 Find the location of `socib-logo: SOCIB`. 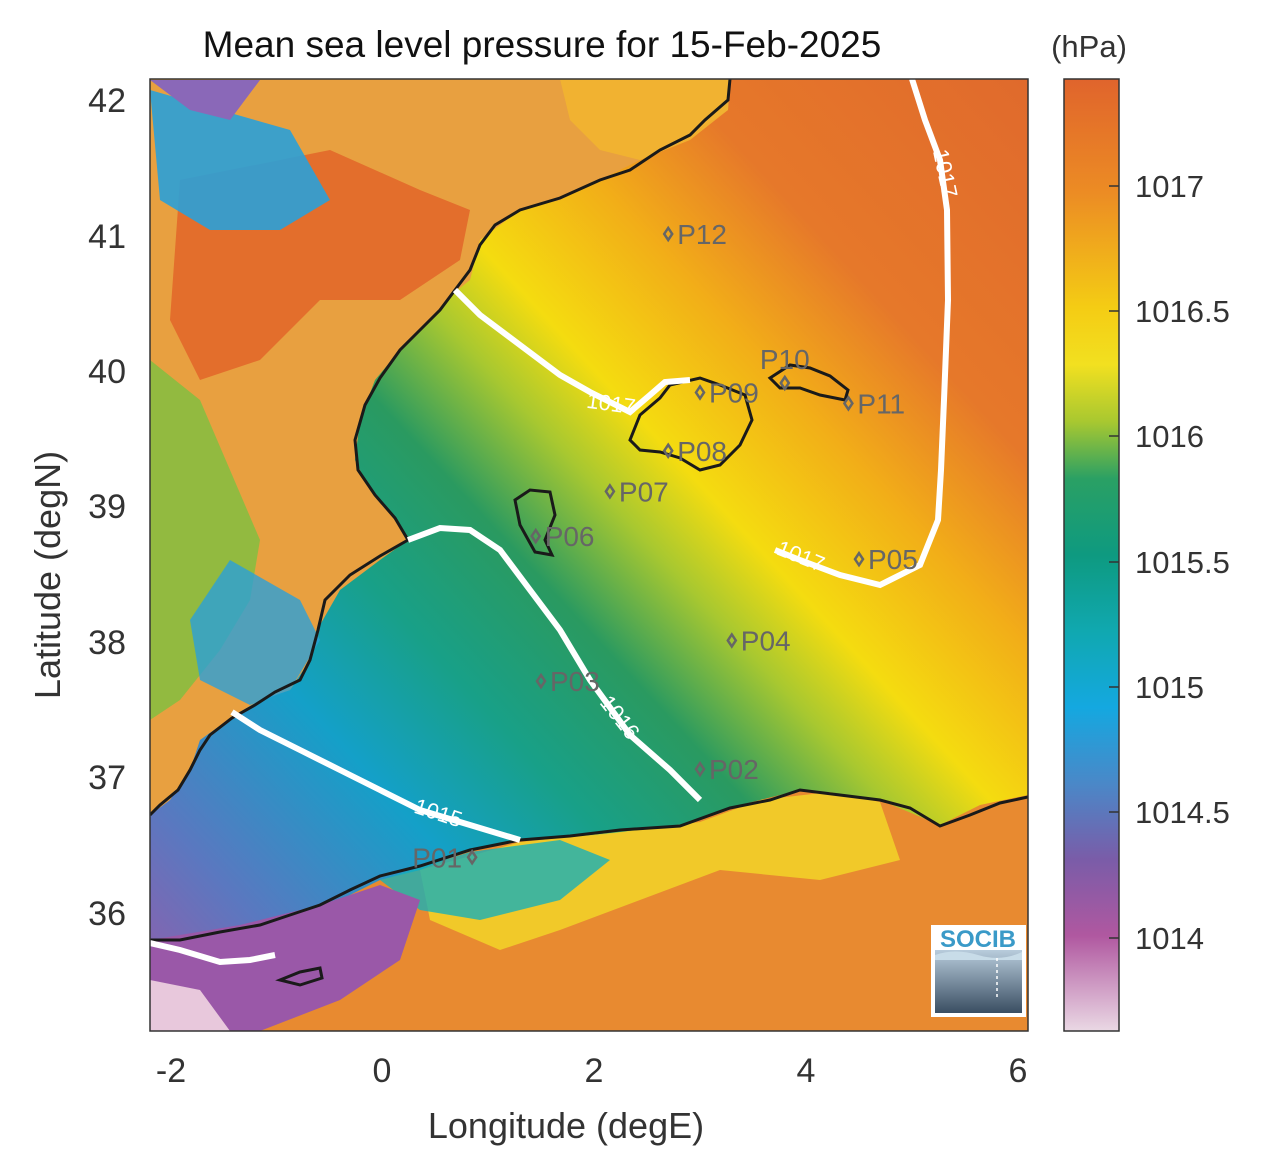

socib-logo: SOCIB is located at coordinates (978, 971).